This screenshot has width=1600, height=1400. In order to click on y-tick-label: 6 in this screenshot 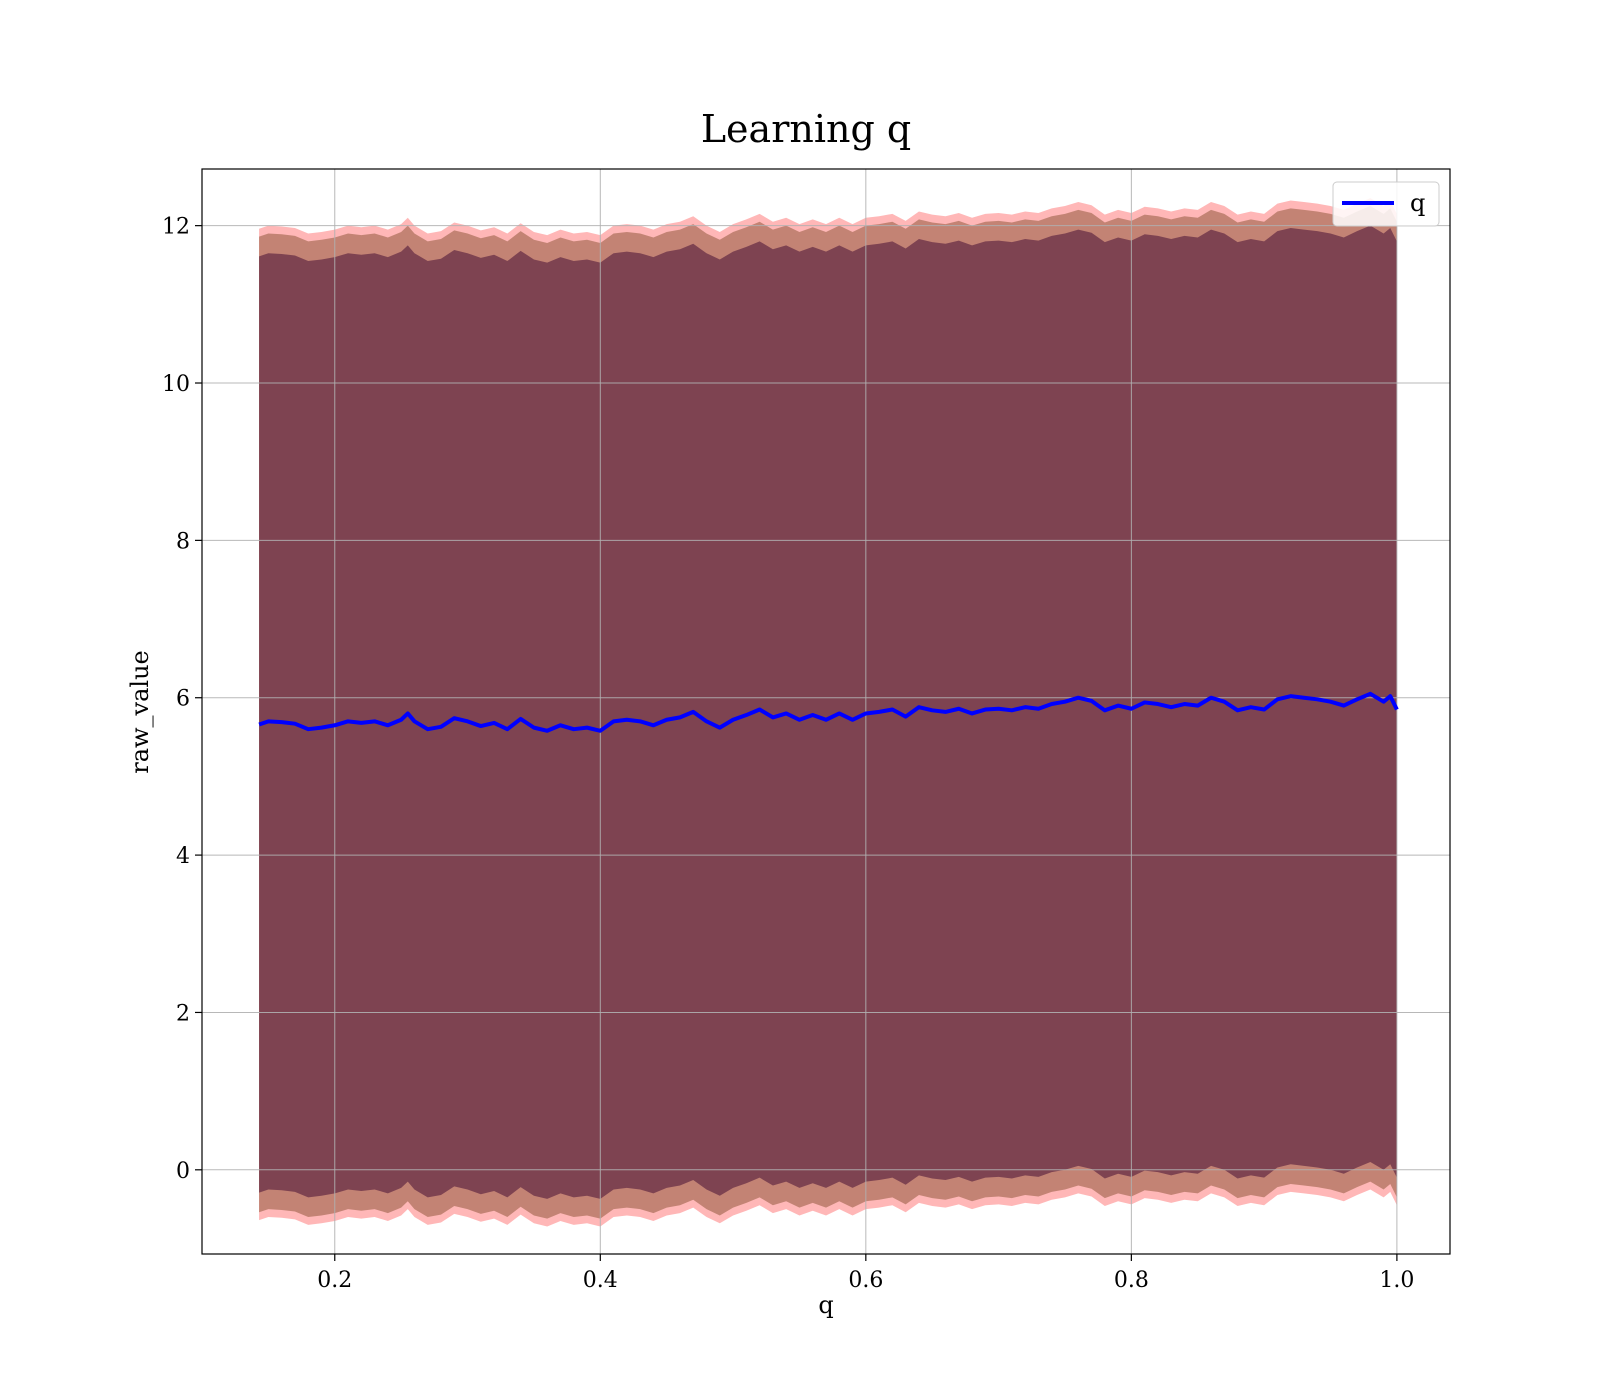, I will do `click(183, 699)`.